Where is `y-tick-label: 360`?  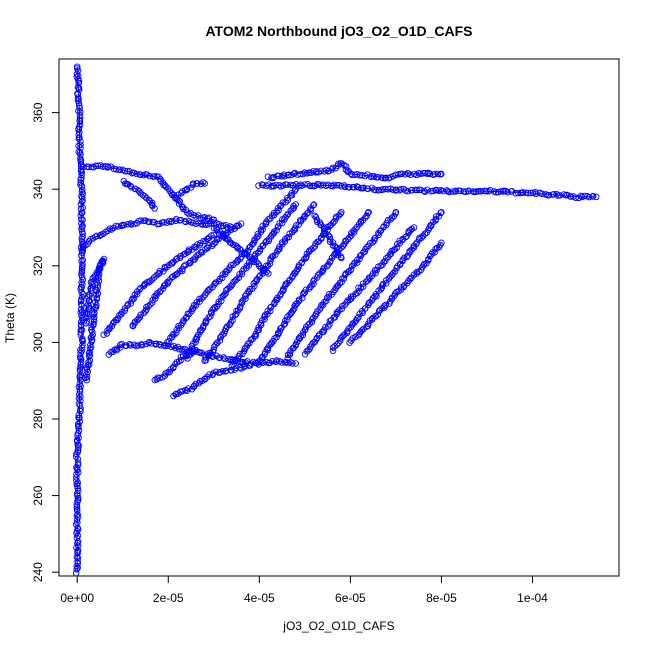
y-tick-label: 360 is located at coordinates (38, 112).